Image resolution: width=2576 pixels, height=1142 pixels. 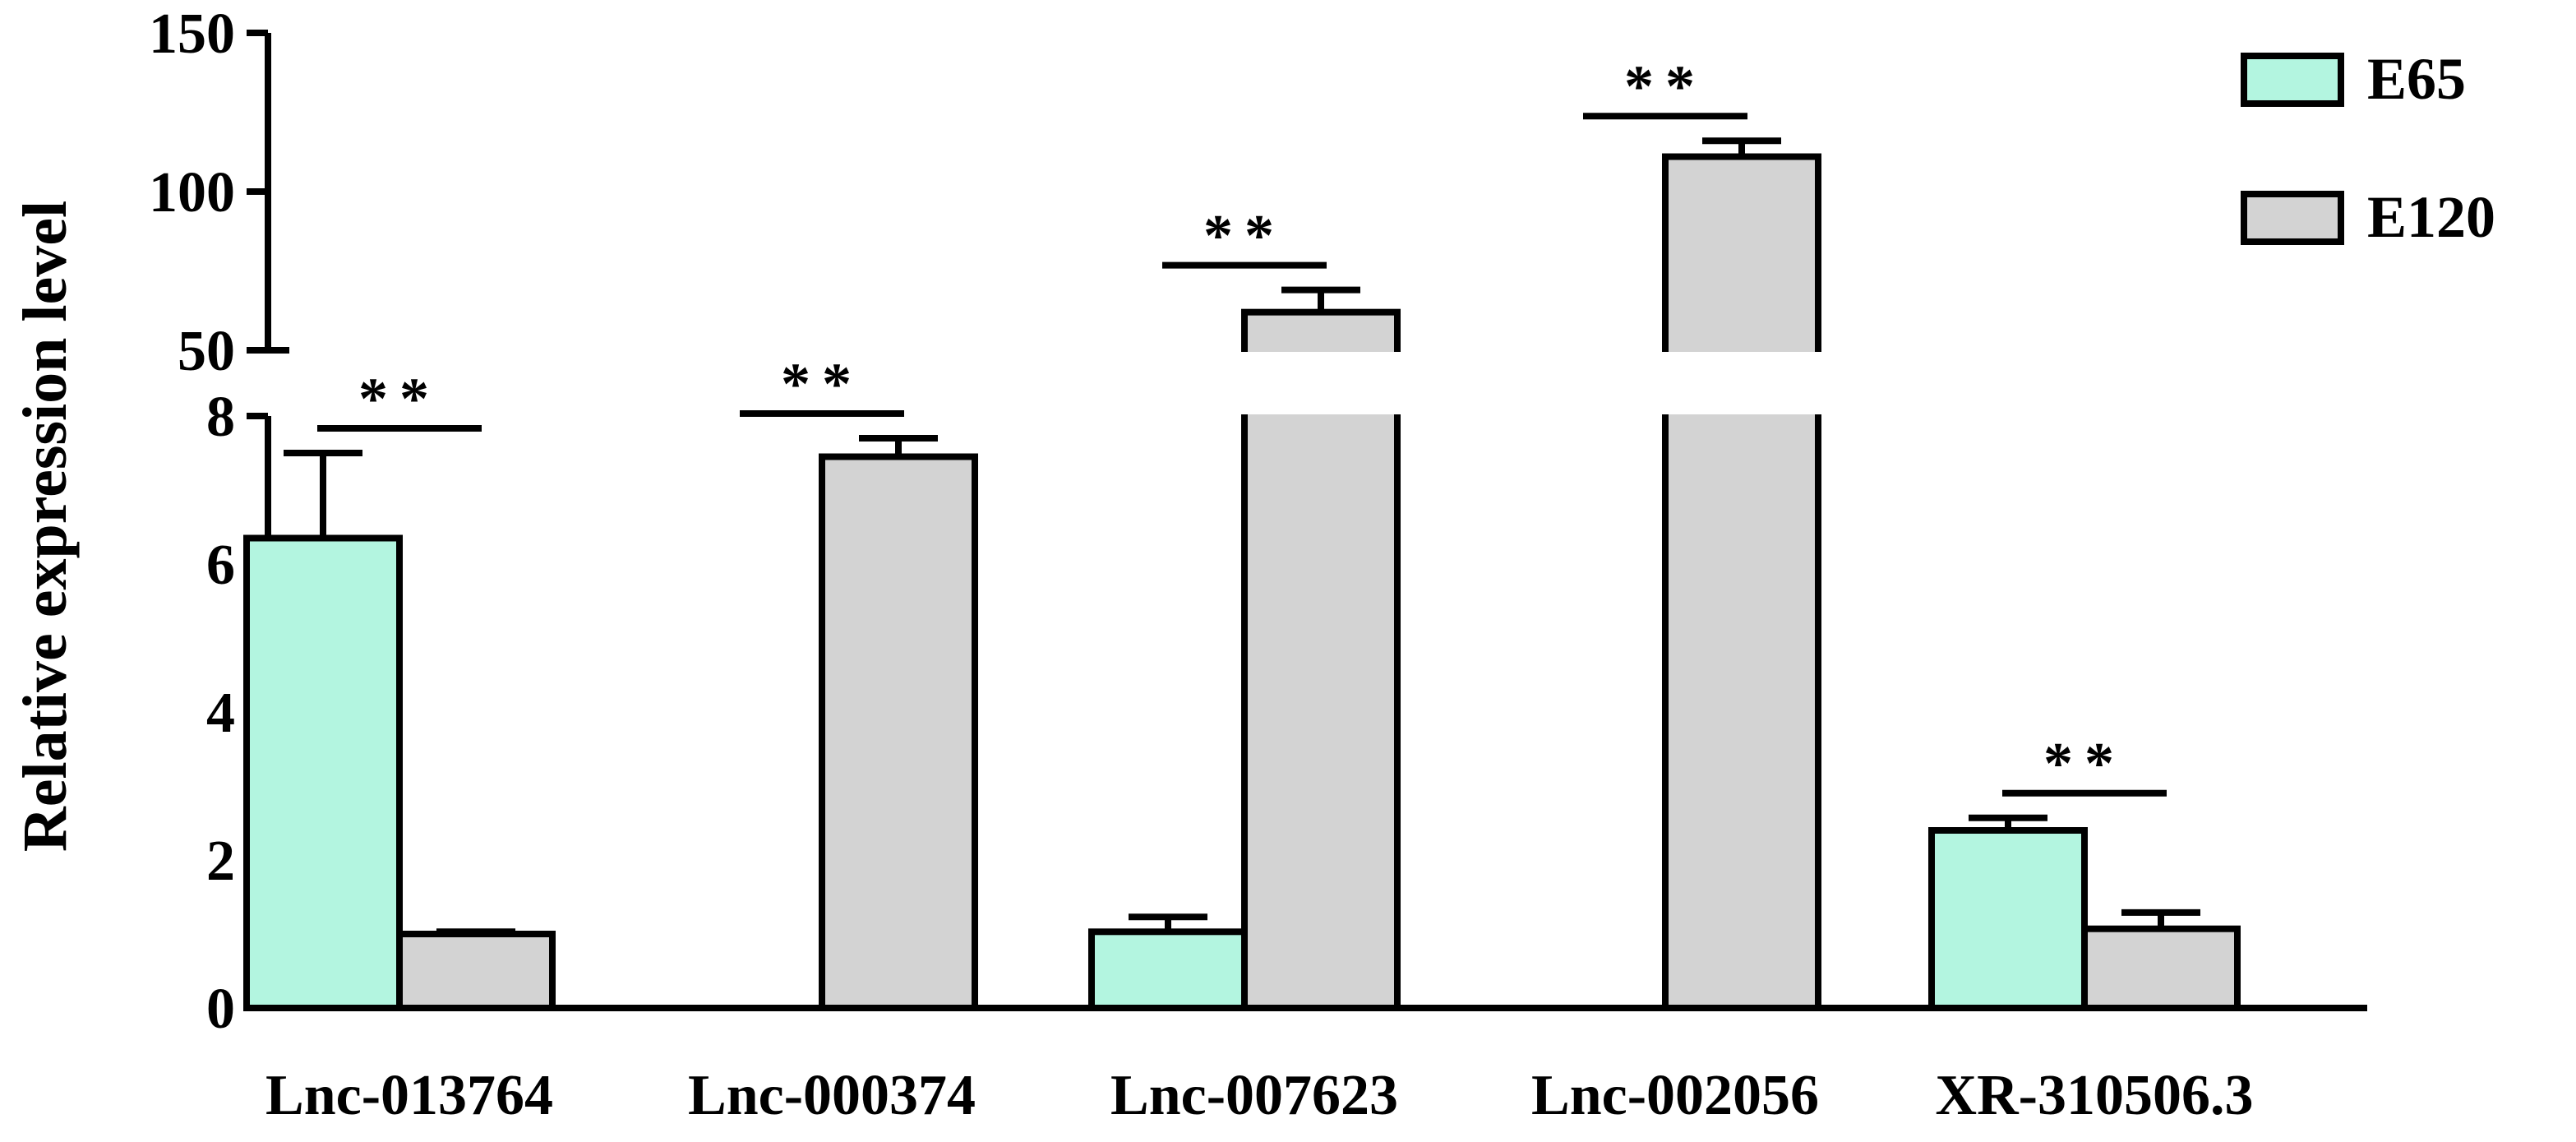 I want to click on x-tick-label: Lnc-013764, so click(x=409, y=1095).